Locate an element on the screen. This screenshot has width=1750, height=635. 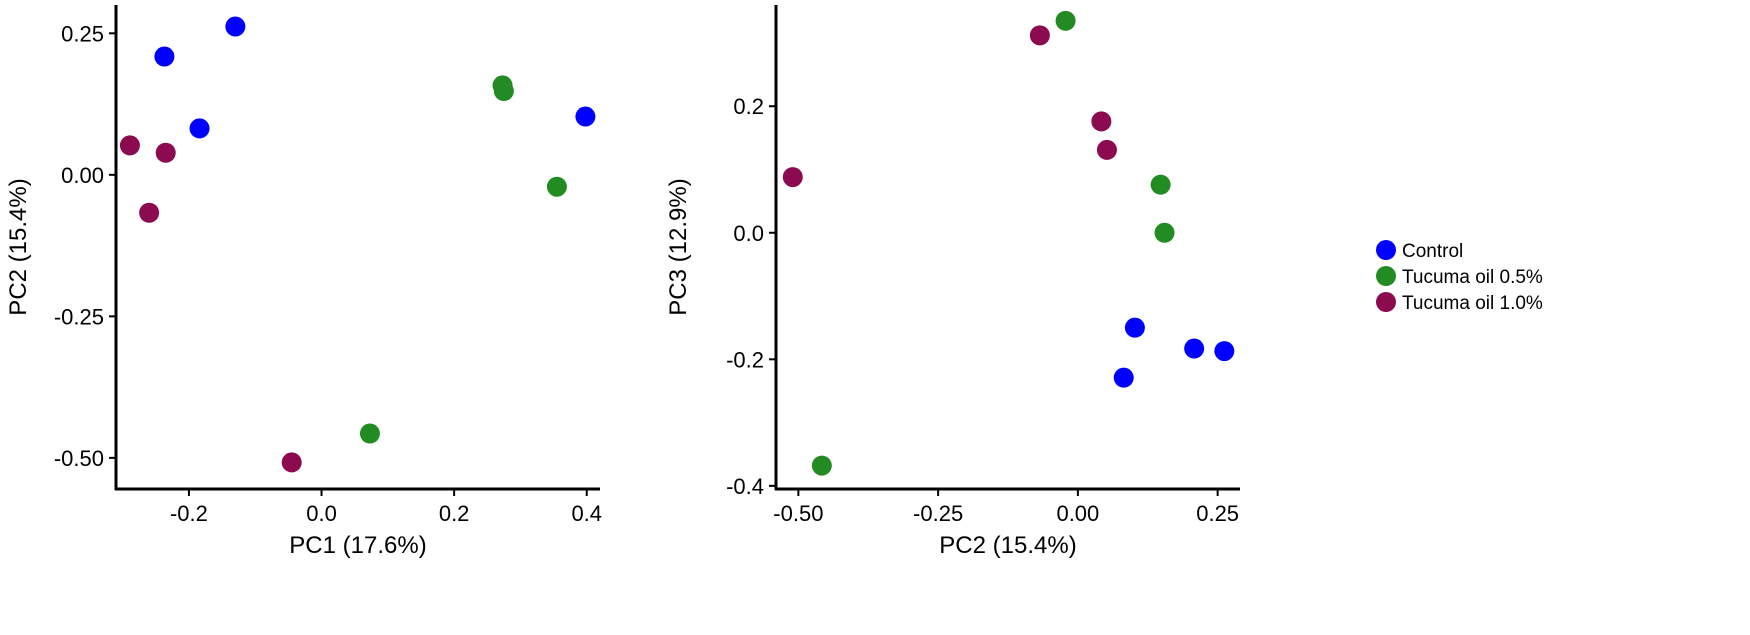
x-tick-label: 0.25 is located at coordinates (1217, 513).